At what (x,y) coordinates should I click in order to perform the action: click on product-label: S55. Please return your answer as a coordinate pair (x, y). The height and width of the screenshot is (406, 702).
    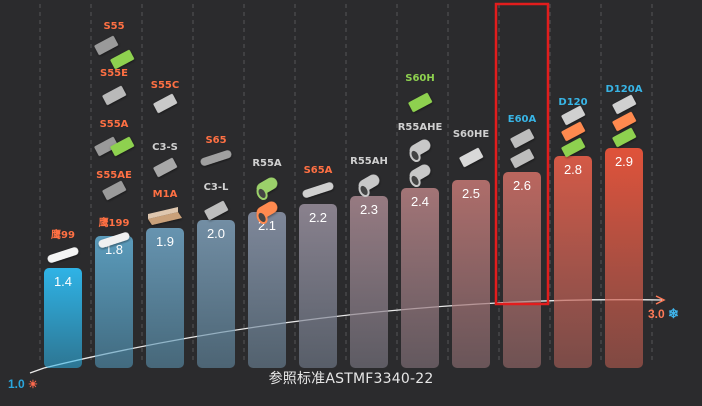
    Looking at the image, I should click on (113, 26).